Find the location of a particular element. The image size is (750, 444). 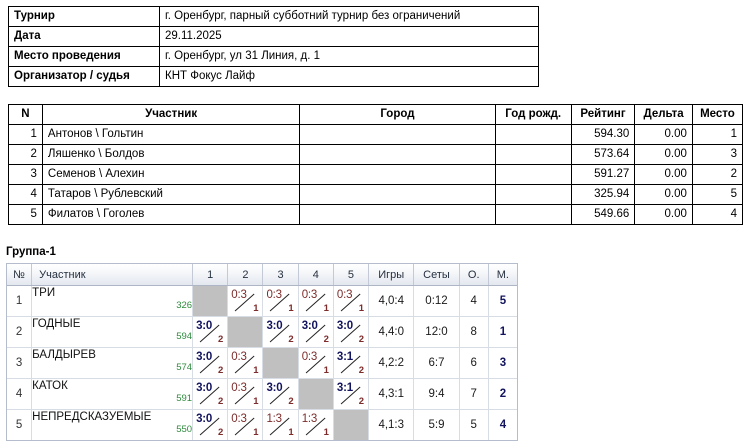

participant-place: 3 is located at coordinates (717, 154).